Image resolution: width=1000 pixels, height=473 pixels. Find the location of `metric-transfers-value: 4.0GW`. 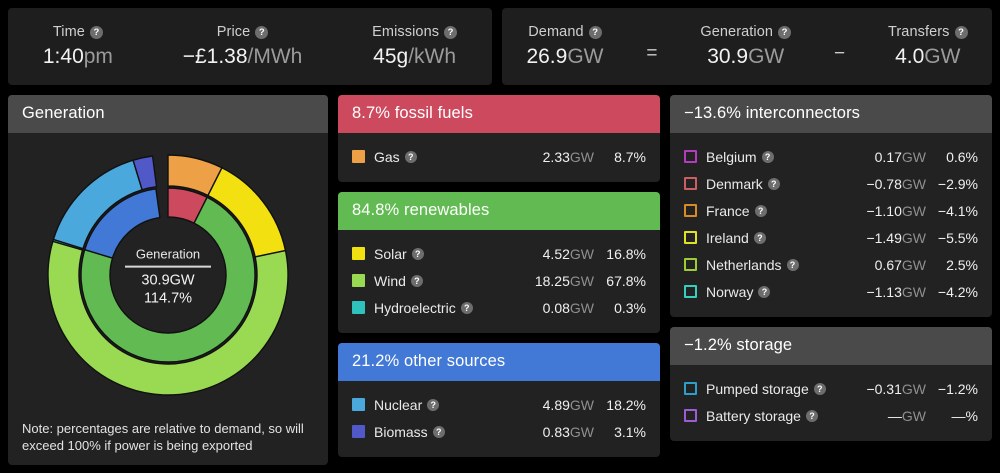

metric-transfers-value: 4.0GW is located at coordinates (928, 57).